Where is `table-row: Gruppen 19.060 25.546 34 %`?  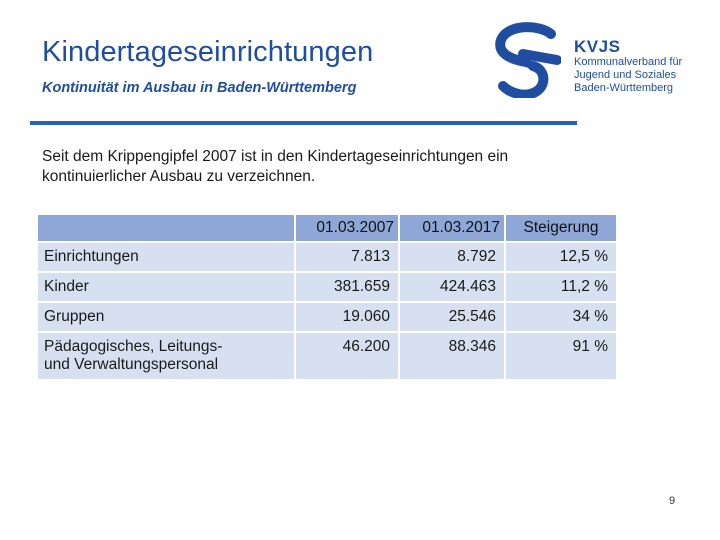 table-row: Gruppen 19.060 25.546 34 % is located at coordinates (327, 317).